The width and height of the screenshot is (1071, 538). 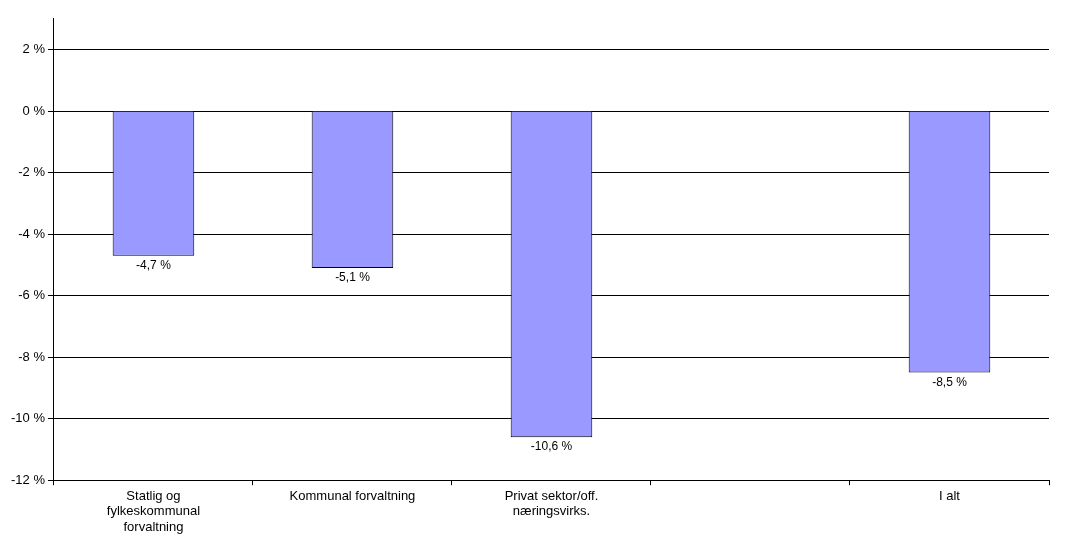 I want to click on y-tick-label: -2 %, so click(x=32, y=172).